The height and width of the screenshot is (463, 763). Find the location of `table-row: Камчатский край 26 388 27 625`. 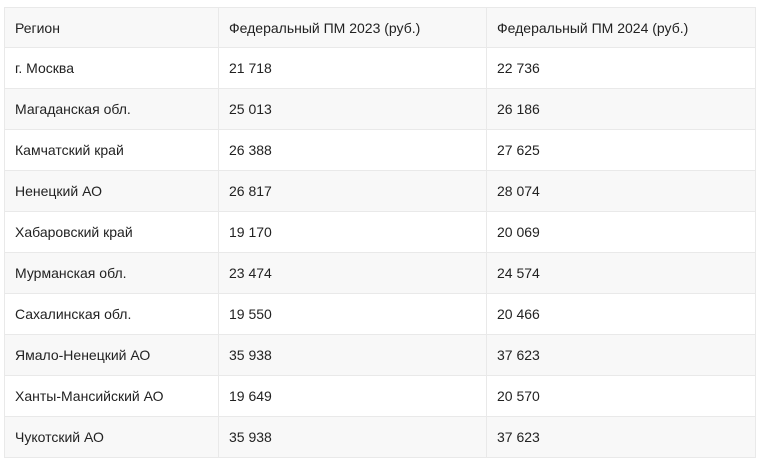

table-row: Камчатский край 26 388 27 625 is located at coordinates (380, 150).